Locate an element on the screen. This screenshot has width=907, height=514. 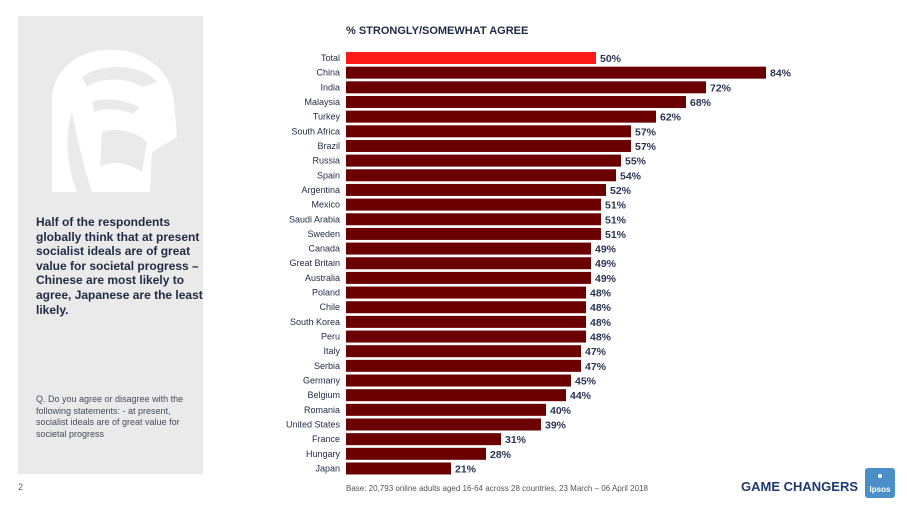
bar-turkey is located at coordinates (501, 116).